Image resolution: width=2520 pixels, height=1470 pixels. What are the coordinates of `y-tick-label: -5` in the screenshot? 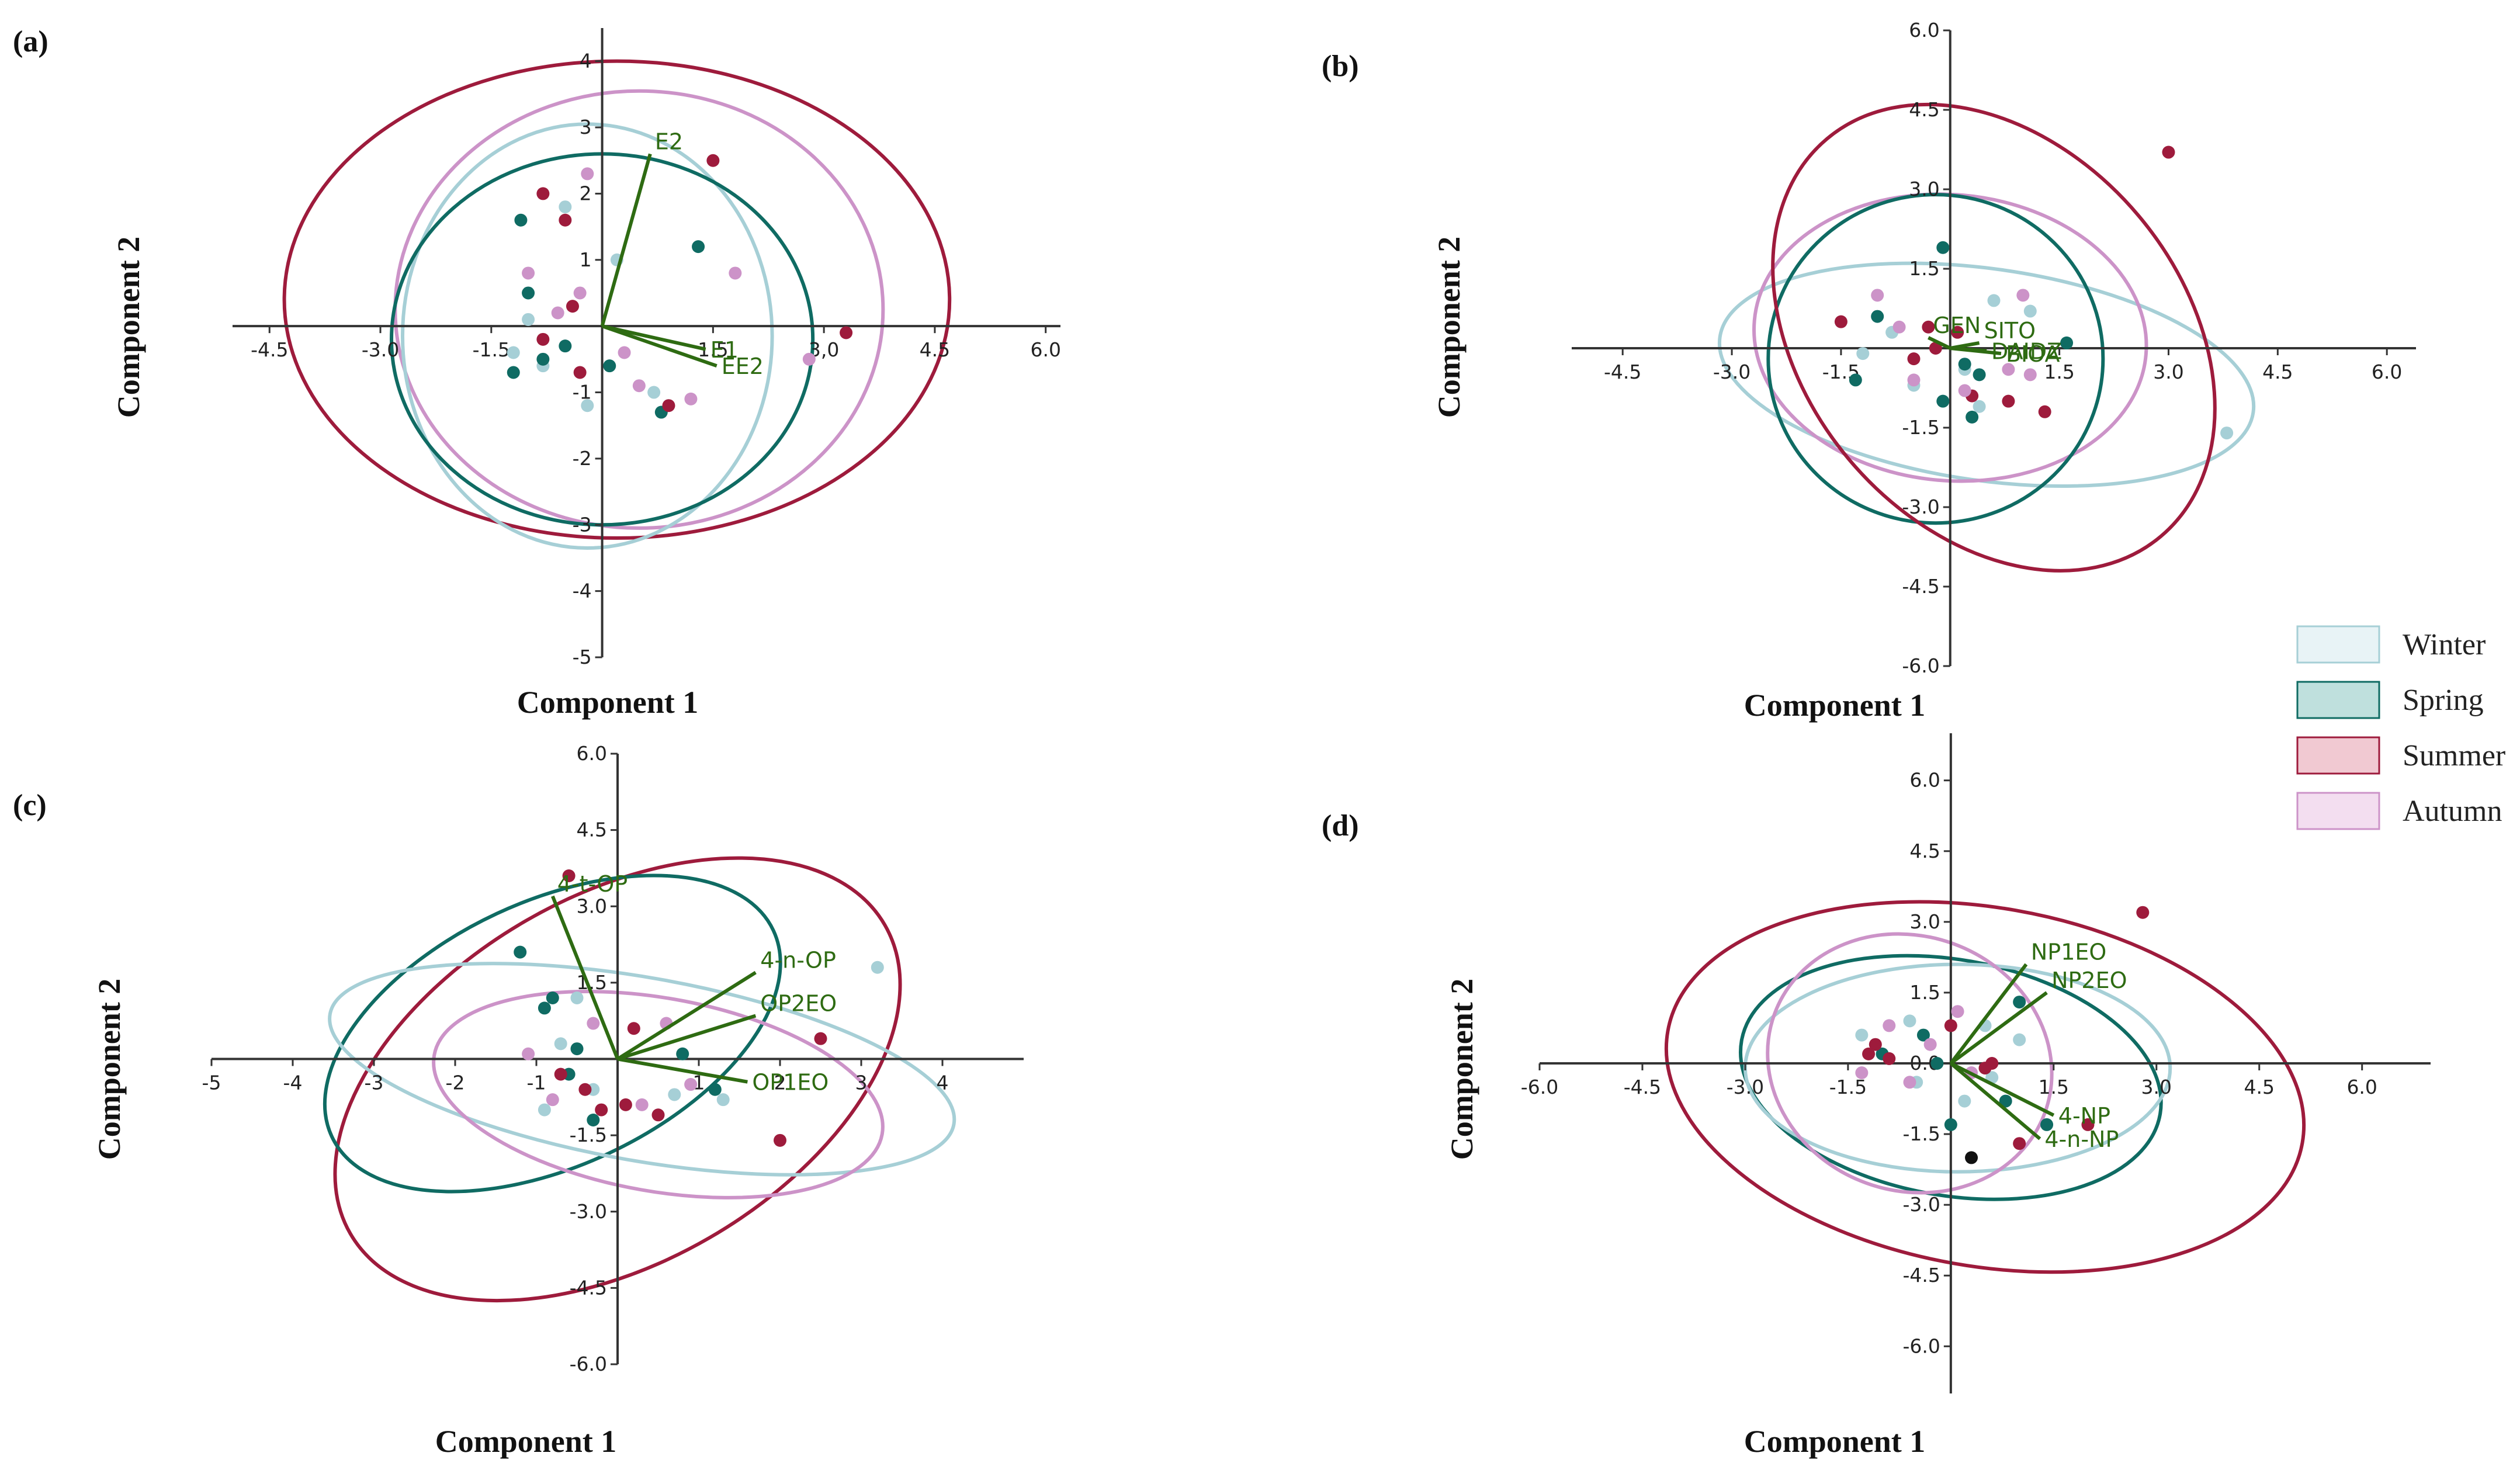 It's located at (582, 657).